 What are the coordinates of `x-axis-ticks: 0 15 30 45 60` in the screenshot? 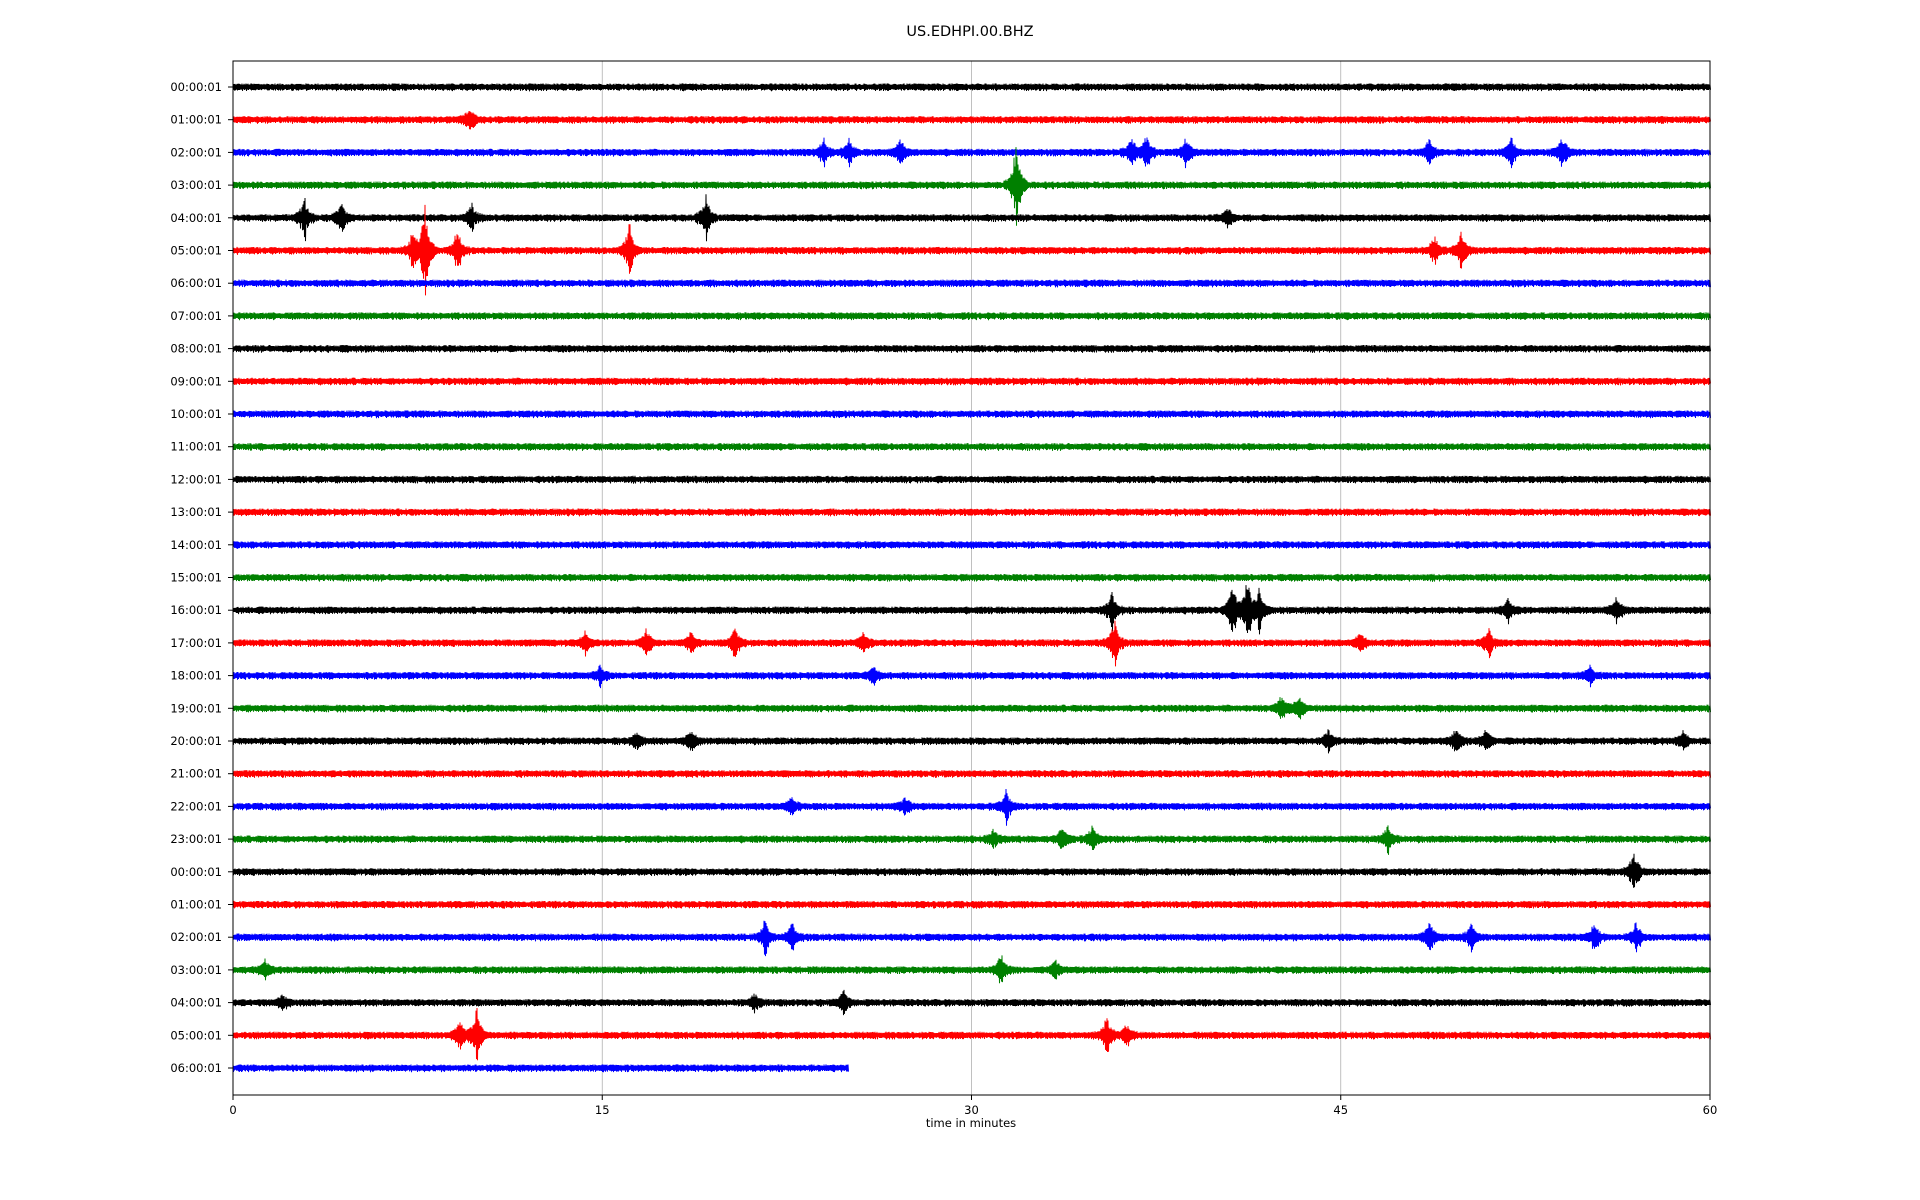 It's located at (973, 1106).